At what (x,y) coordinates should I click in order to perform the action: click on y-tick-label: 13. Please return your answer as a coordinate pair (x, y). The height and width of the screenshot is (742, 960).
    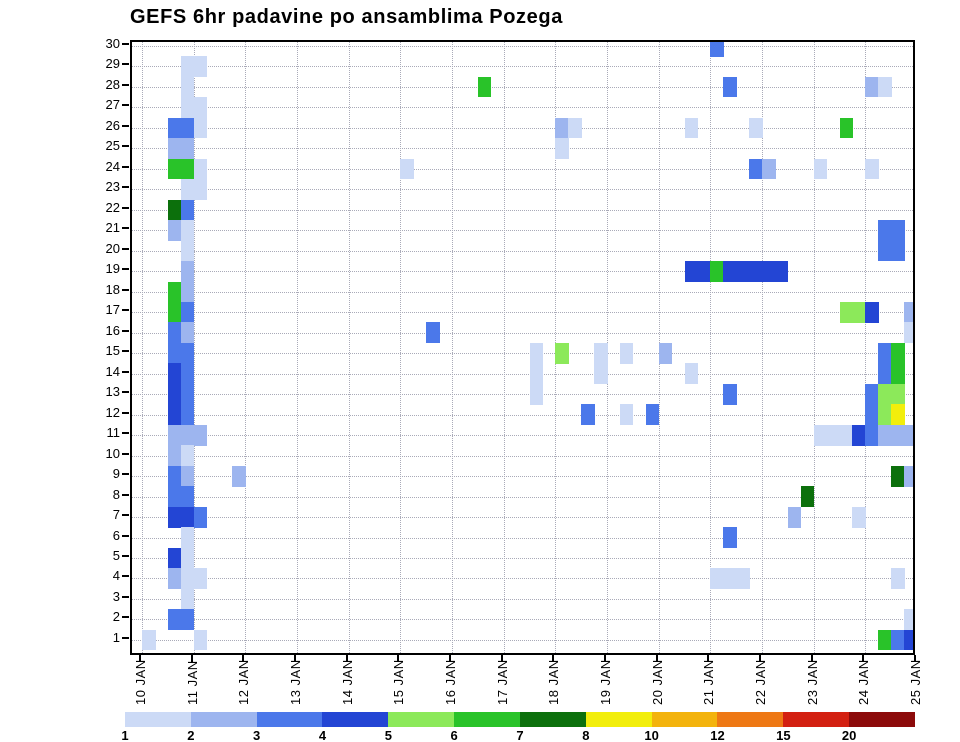
    Looking at the image, I should click on (112, 392).